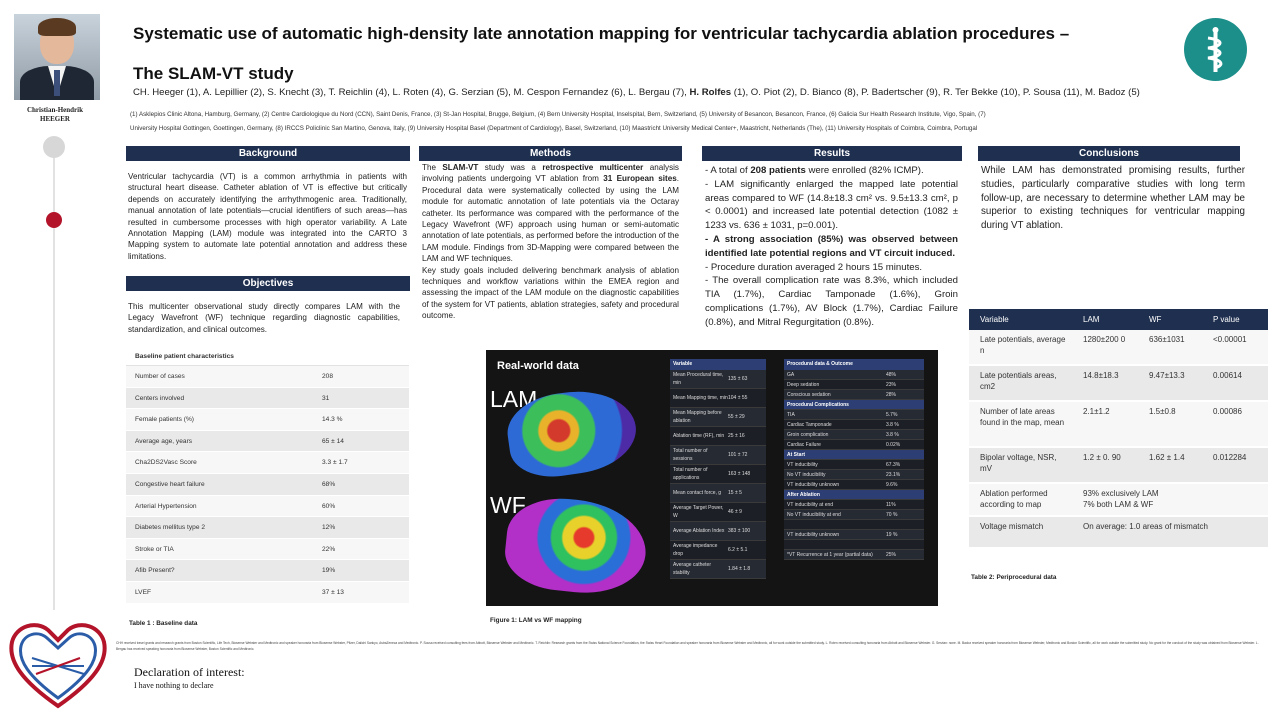  I want to click on row-value: 15 ± 5, so click(735, 493).